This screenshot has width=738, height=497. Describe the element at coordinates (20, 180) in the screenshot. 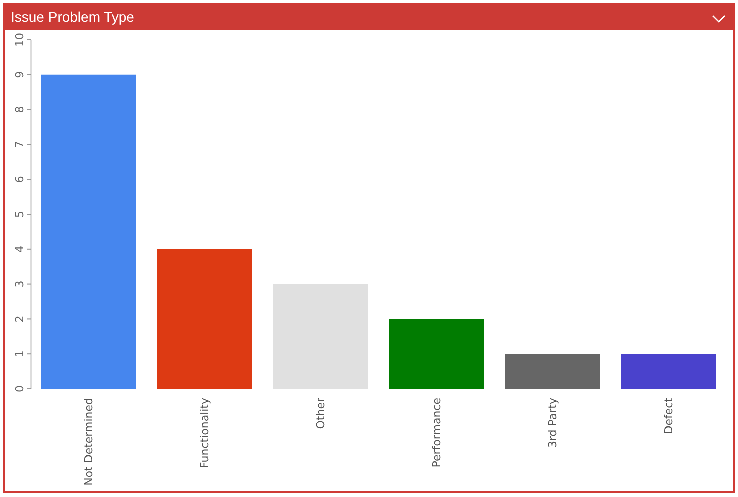

I see `y-tick-label: 6` at that location.